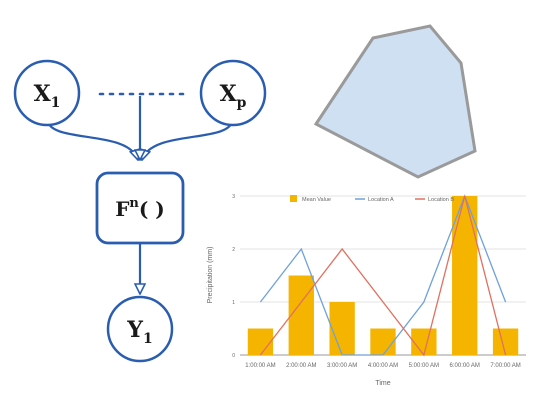  What do you see at coordinates (293, 198) in the screenshot?
I see `legend-swatch` at bounding box center [293, 198].